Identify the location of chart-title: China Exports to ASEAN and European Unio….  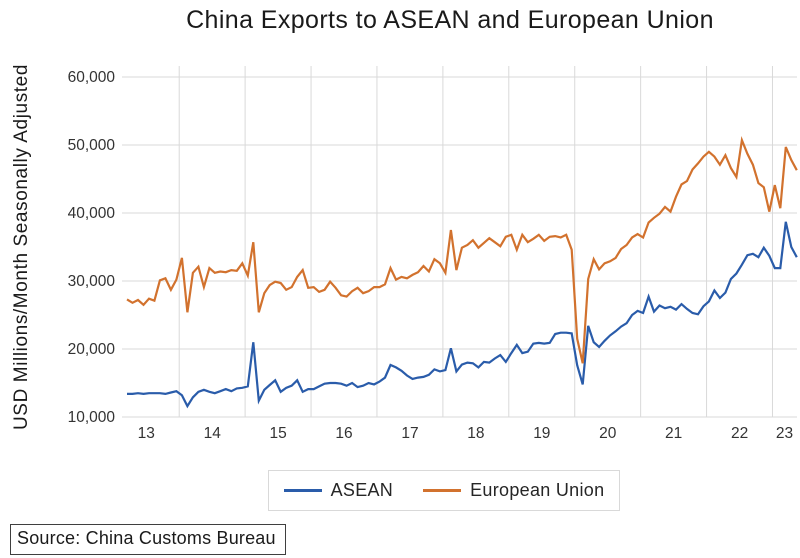
(450, 20).